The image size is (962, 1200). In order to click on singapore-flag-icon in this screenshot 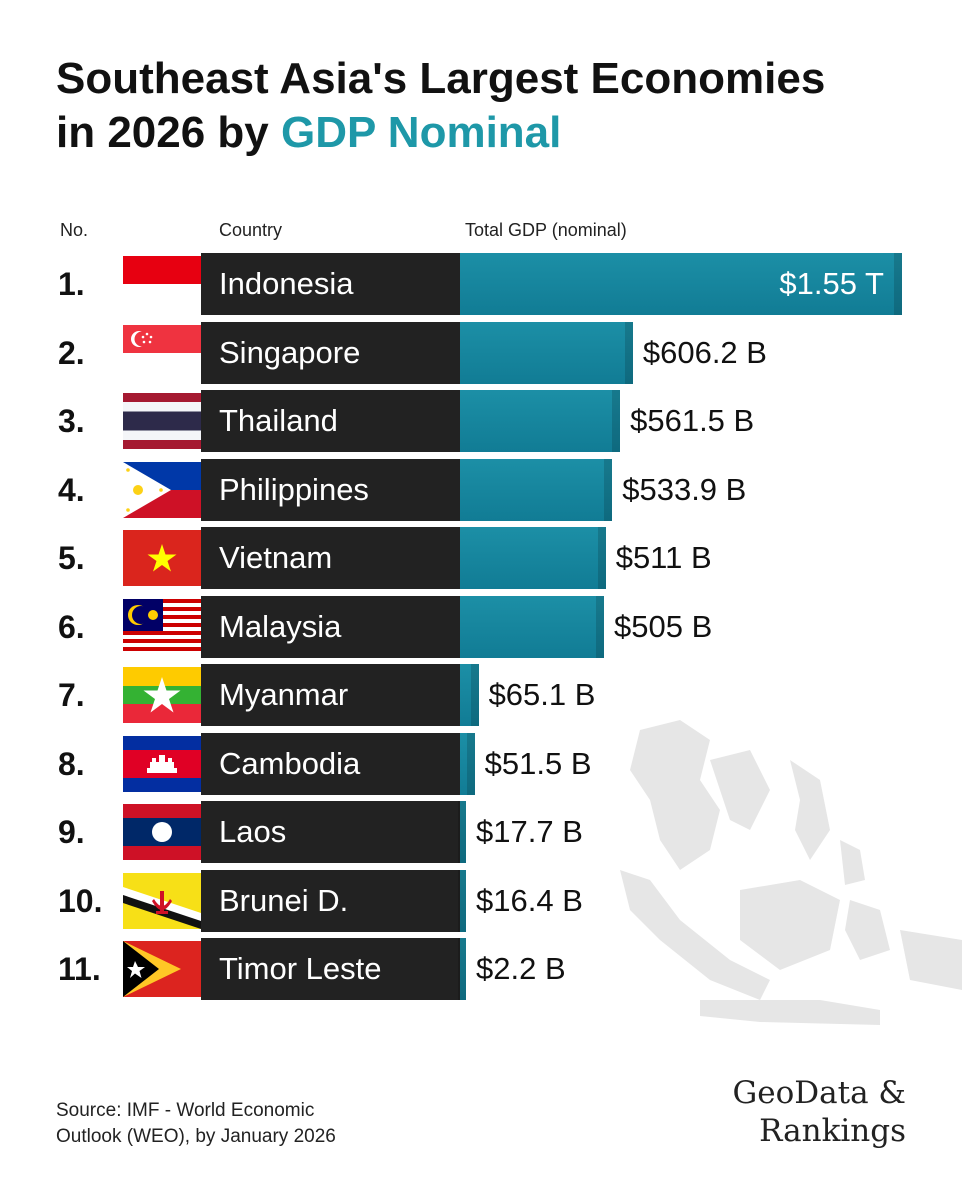, I will do `click(162, 352)`.